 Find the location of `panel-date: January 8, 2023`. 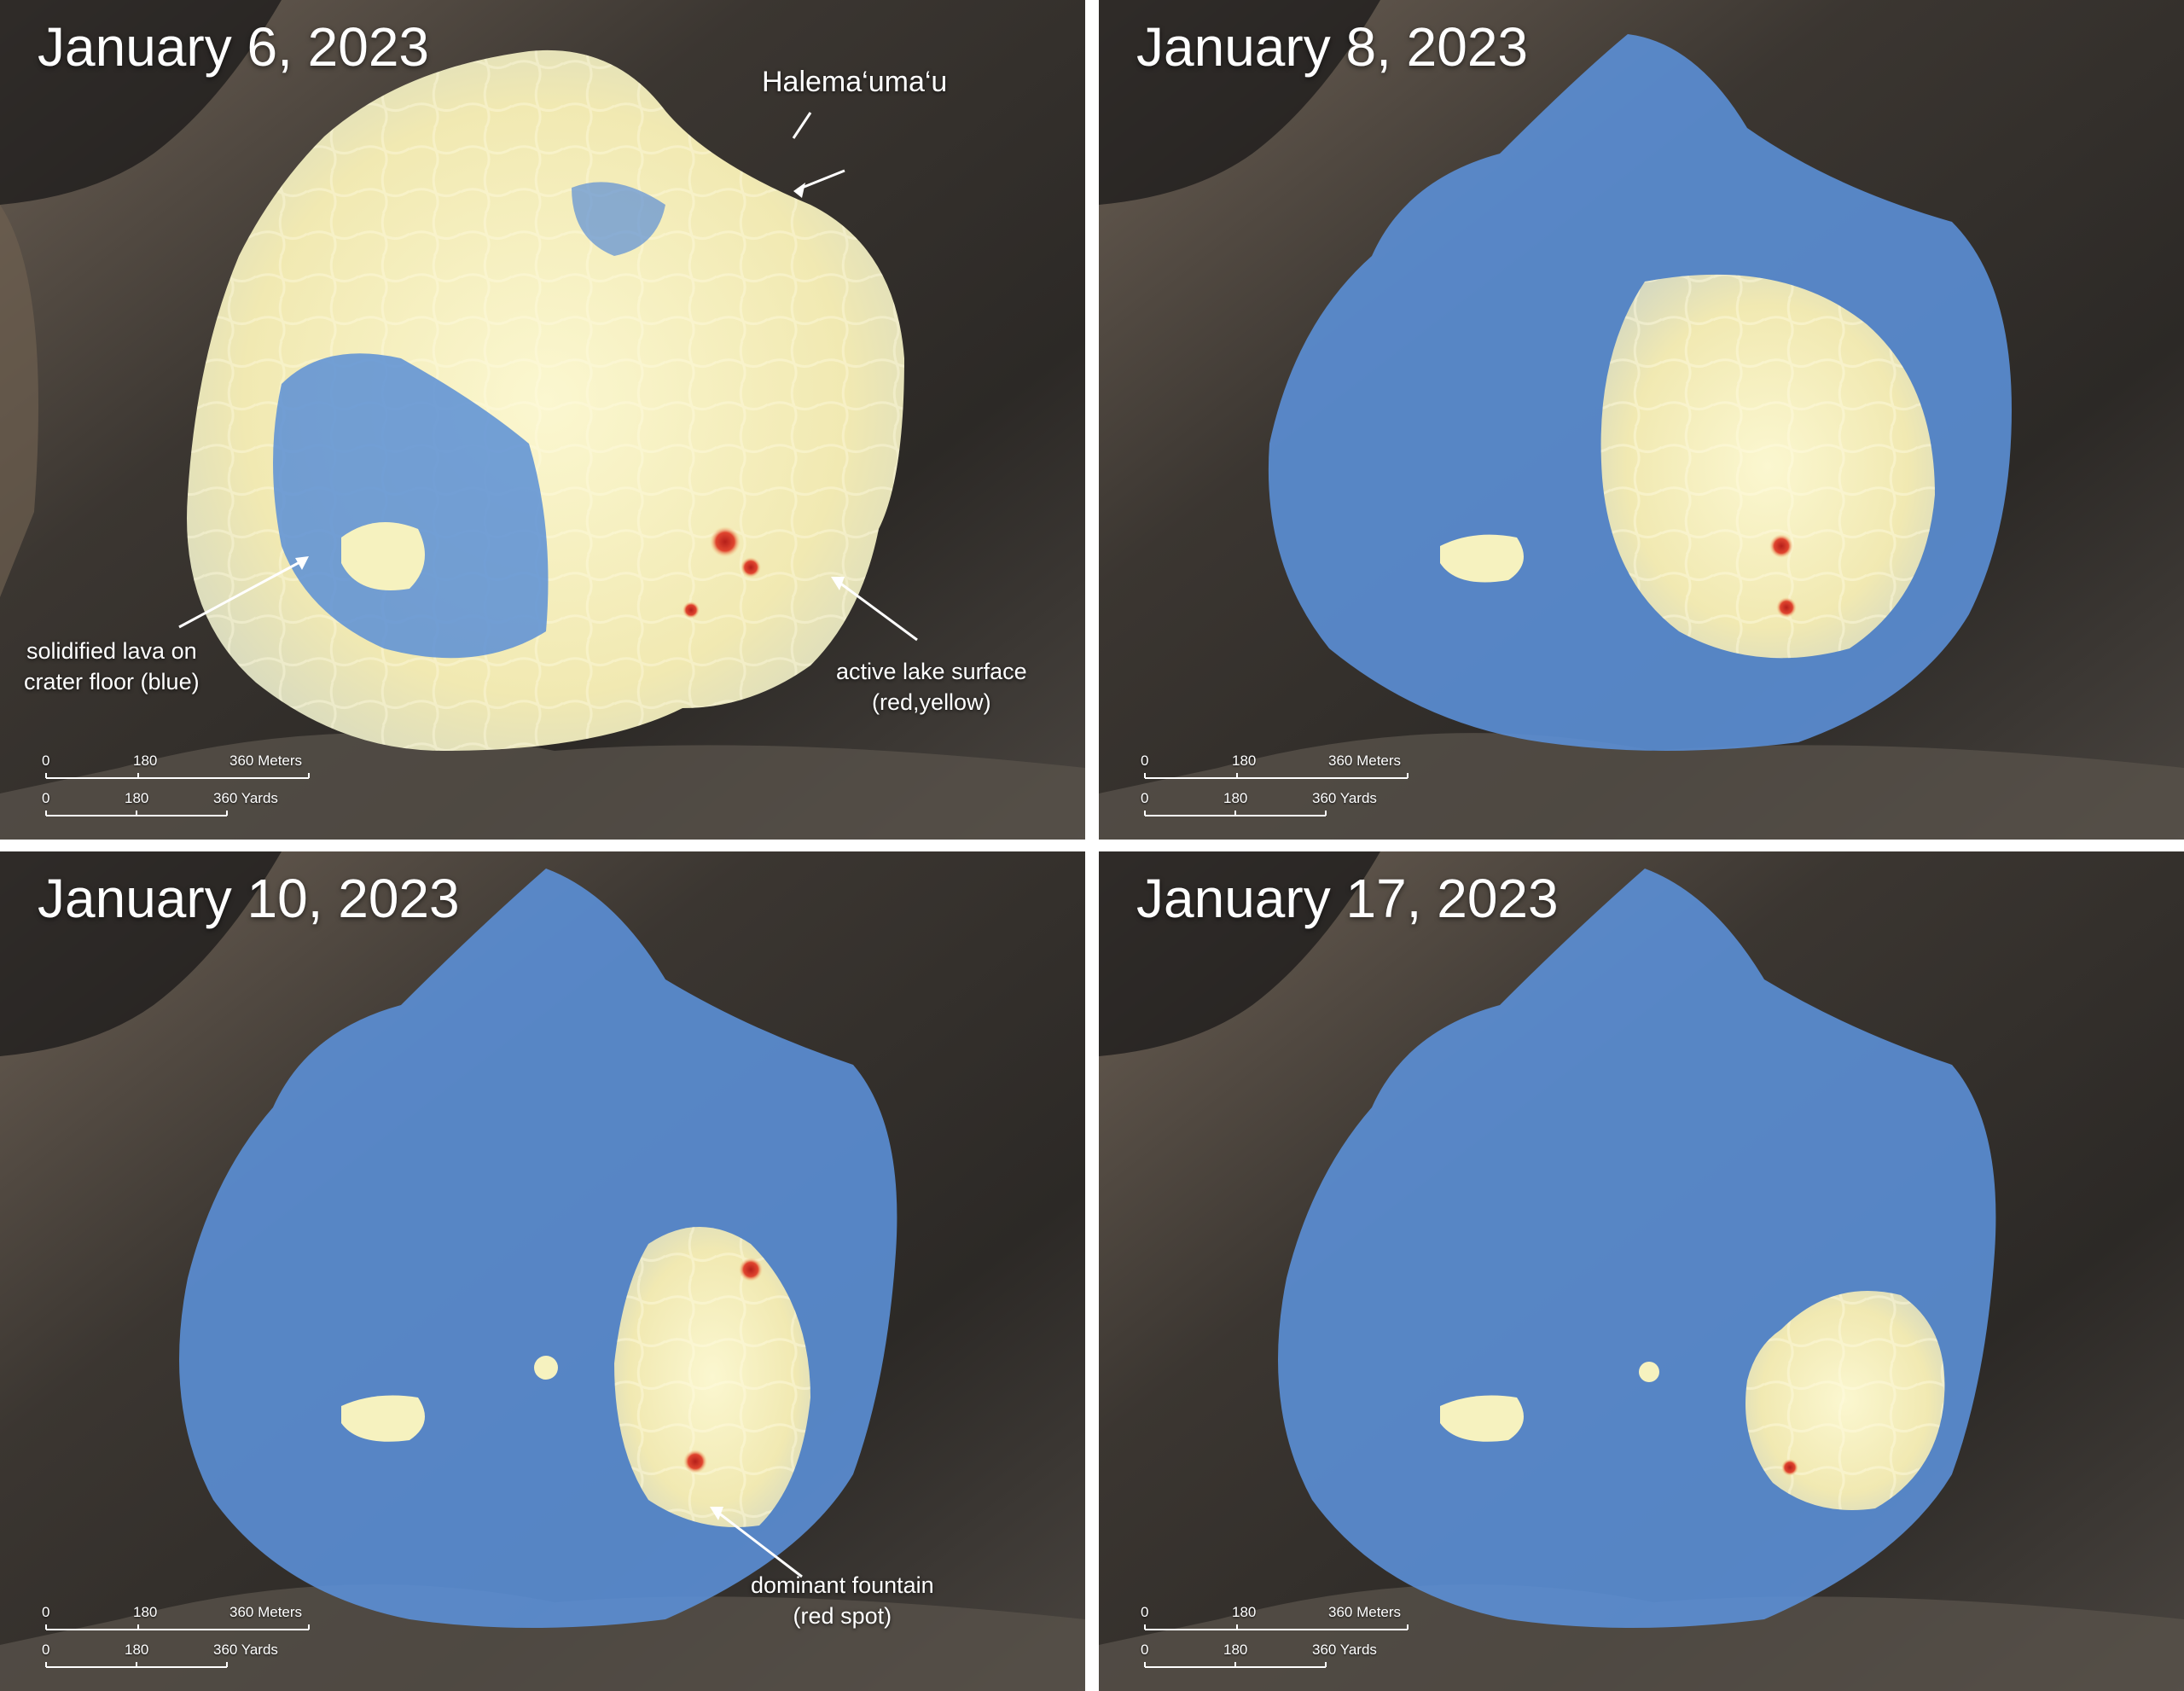

panel-date: January 8, 2023 is located at coordinates (1332, 47).